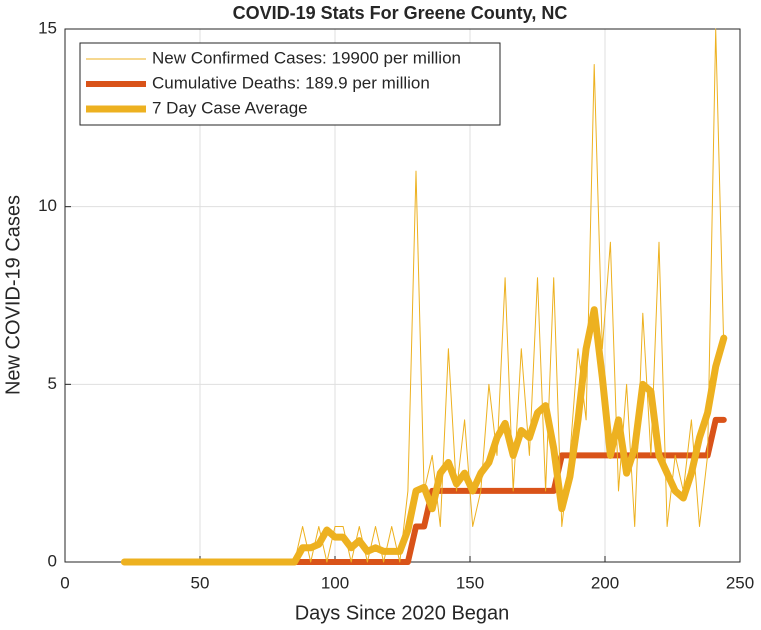 This screenshot has height=630, width=761. I want to click on chart-title: COVID-19 Stats For Greene County, NC, so click(400, 13).